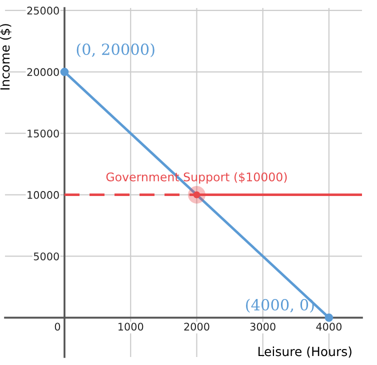 This screenshot has width=377, height=365. I want to click on x-tick-label: 1000, so click(131, 326).